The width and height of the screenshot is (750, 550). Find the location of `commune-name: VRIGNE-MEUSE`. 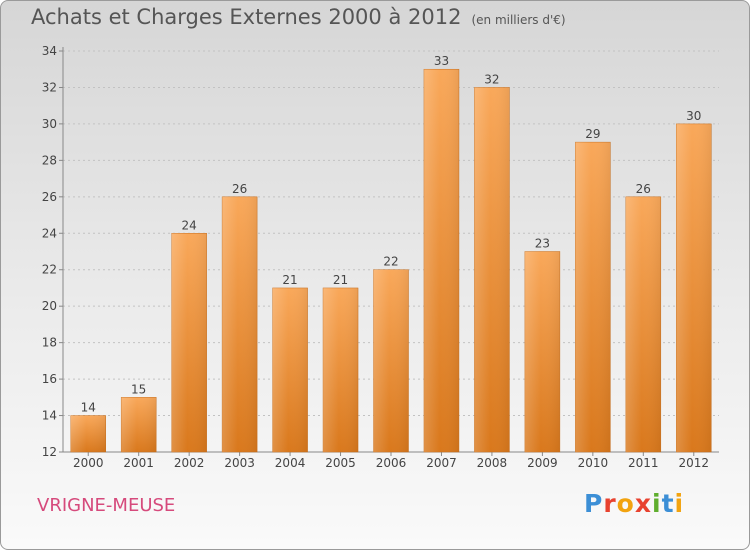

commune-name: VRIGNE-MEUSE is located at coordinates (106, 505).